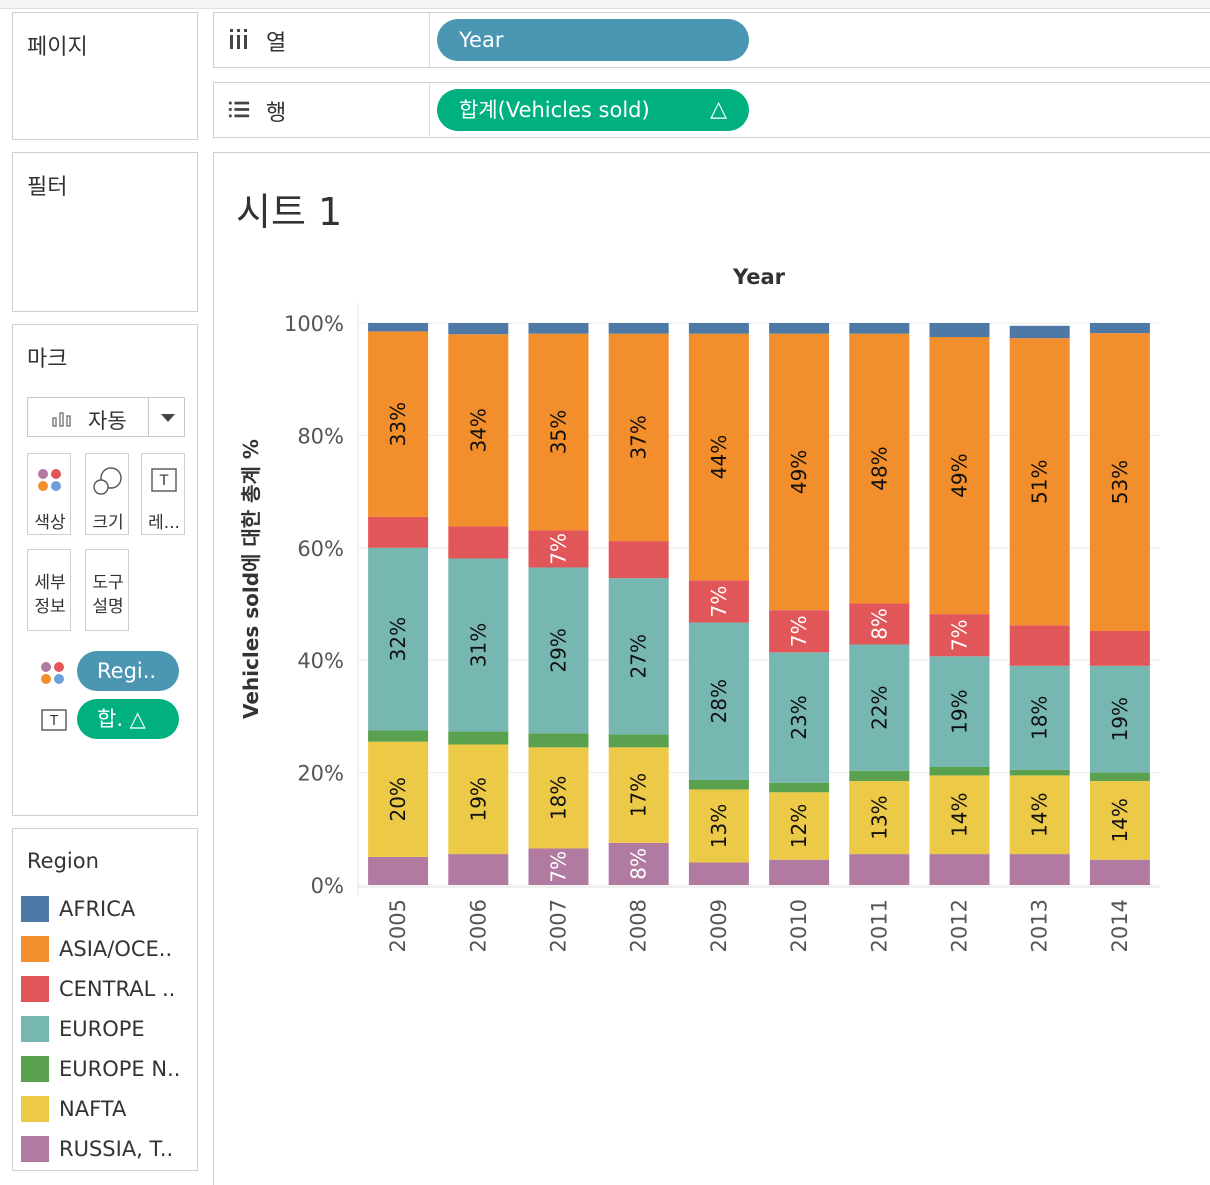 The width and height of the screenshot is (1210, 1185). I want to click on size-mark-button: 크기, so click(107, 494).